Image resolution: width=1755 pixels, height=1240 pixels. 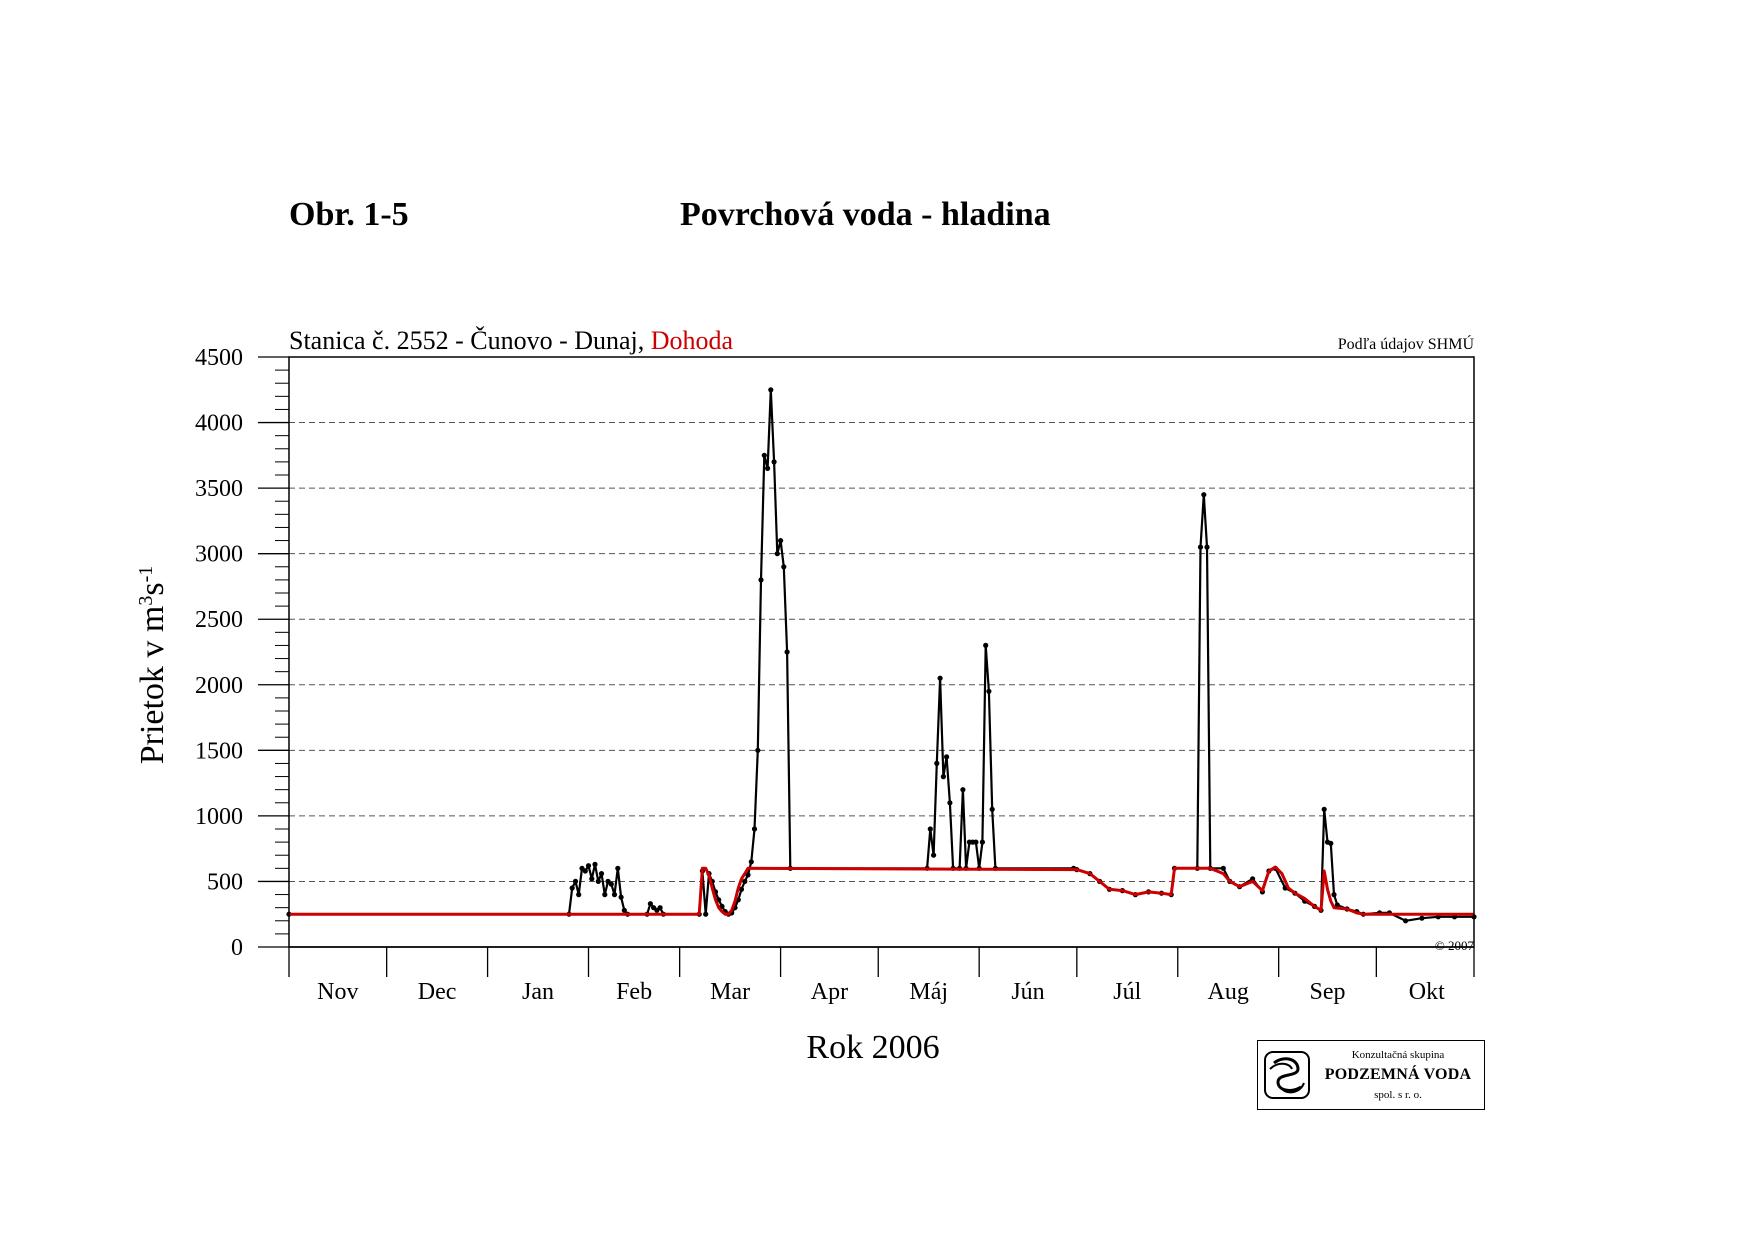 What do you see at coordinates (1427, 992) in the screenshot?
I see `x-tick-label-Okt: Okt` at bounding box center [1427, 992].